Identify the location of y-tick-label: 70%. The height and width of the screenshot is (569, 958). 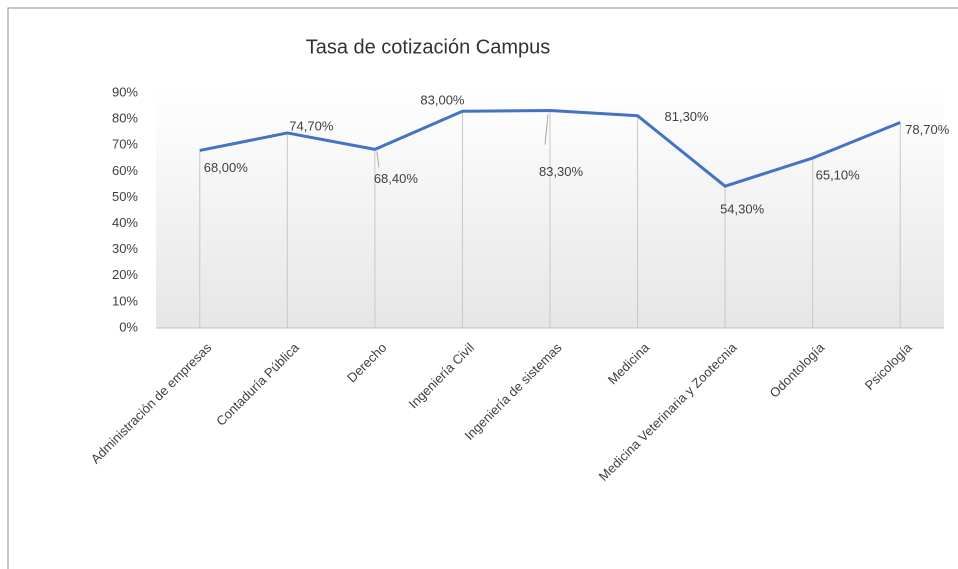
(125, 144).